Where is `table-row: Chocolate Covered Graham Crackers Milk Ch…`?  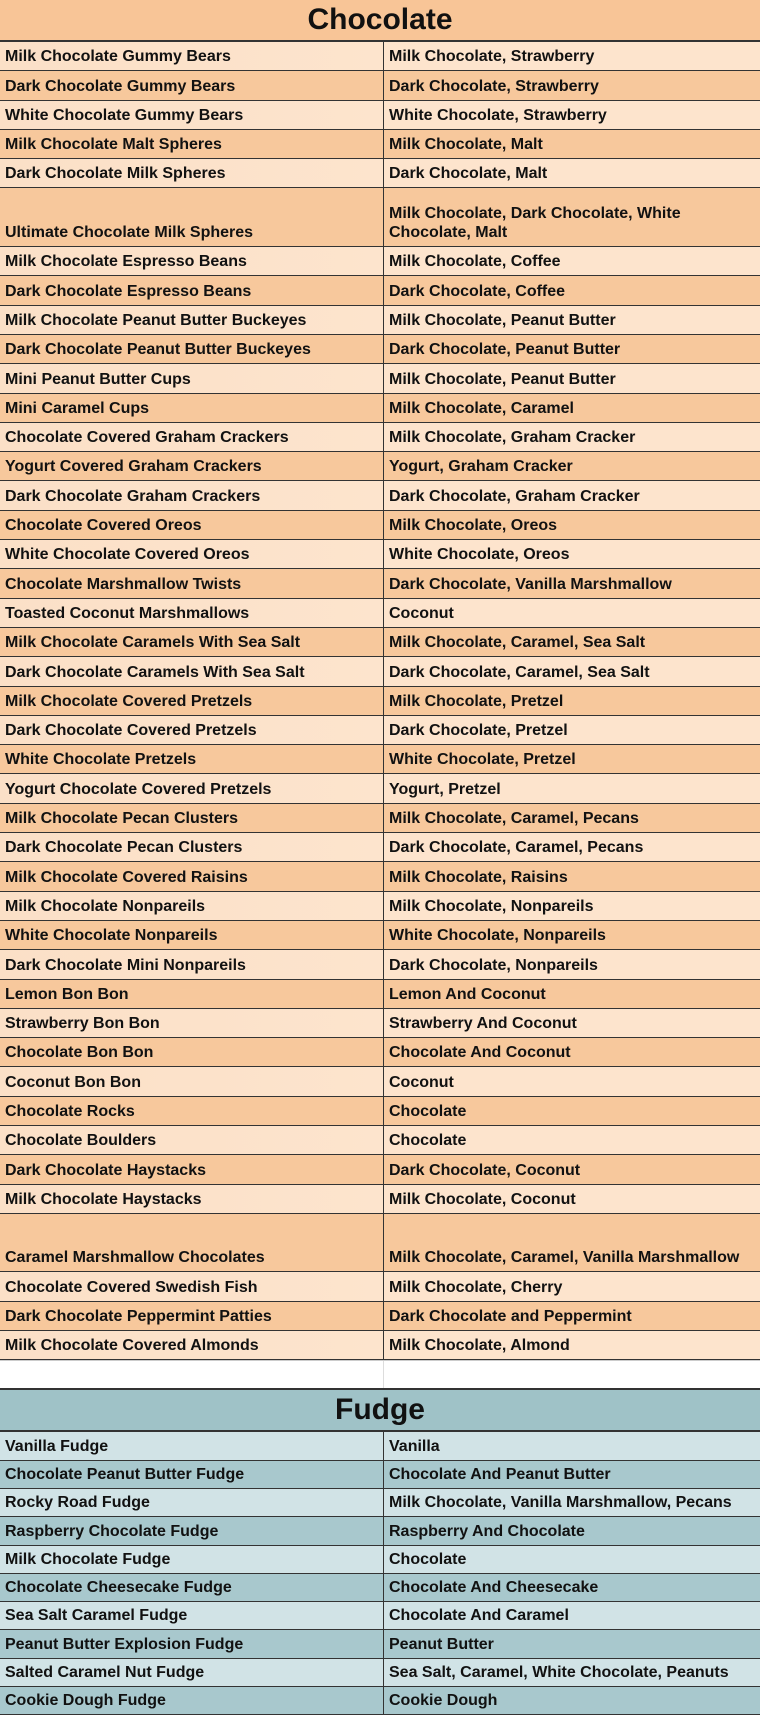
table-row: Chocolate Covered Graham Crackers Milk Ch… is located at coordinates (380, 437).